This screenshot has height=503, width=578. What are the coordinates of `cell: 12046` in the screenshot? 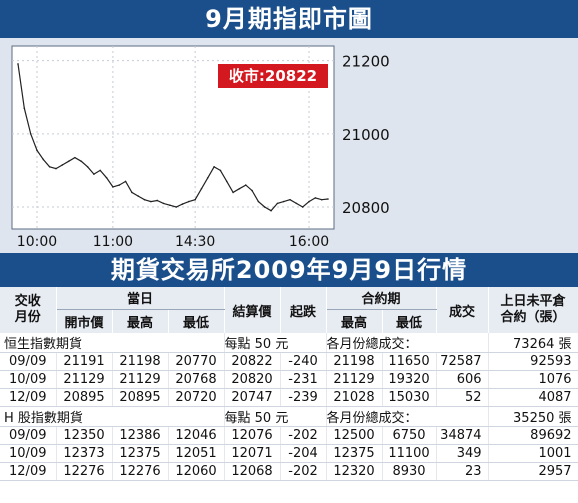 It's located at (196, 435).